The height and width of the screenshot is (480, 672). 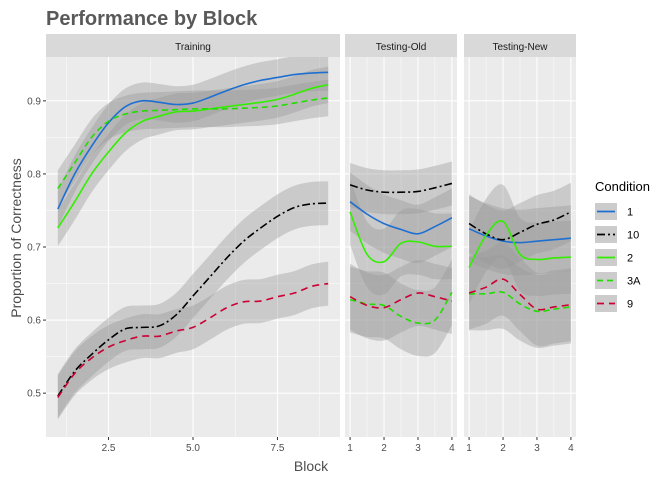 What do you see at coordinates (109, 448) in the screenshot?
I see `x-tick-label: 2.5` at bounding box center [109, 448].